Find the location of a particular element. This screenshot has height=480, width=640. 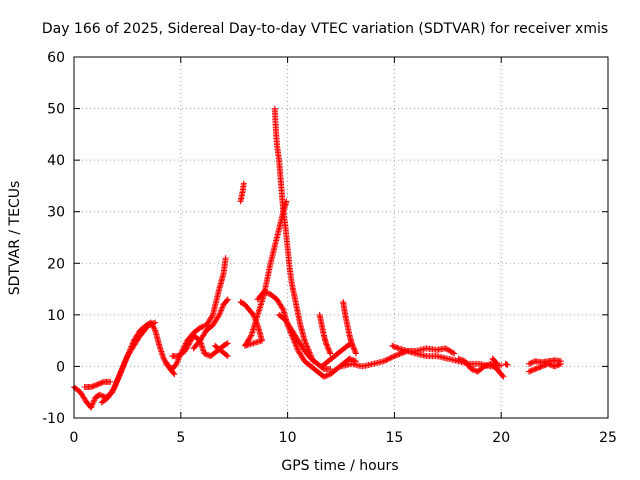

y-axis-label: SDTVAR / TECUs is located at coordinates (15, 238).